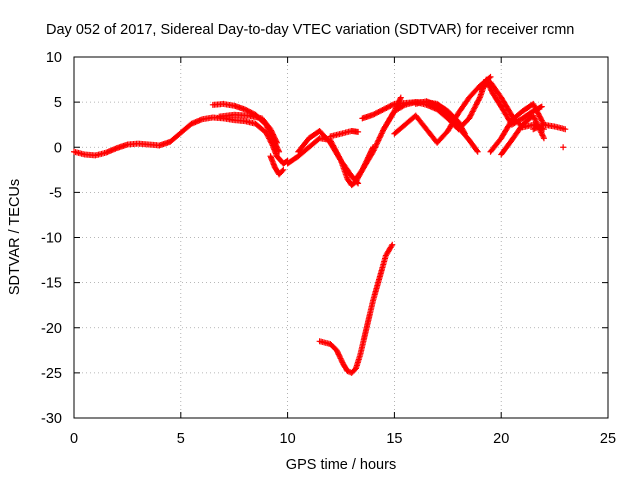 This screenshot has height=480, width=640. Describe the element at coordinates (51, 284) in the screenshot. I see `y-tick-label: -15` at that location.